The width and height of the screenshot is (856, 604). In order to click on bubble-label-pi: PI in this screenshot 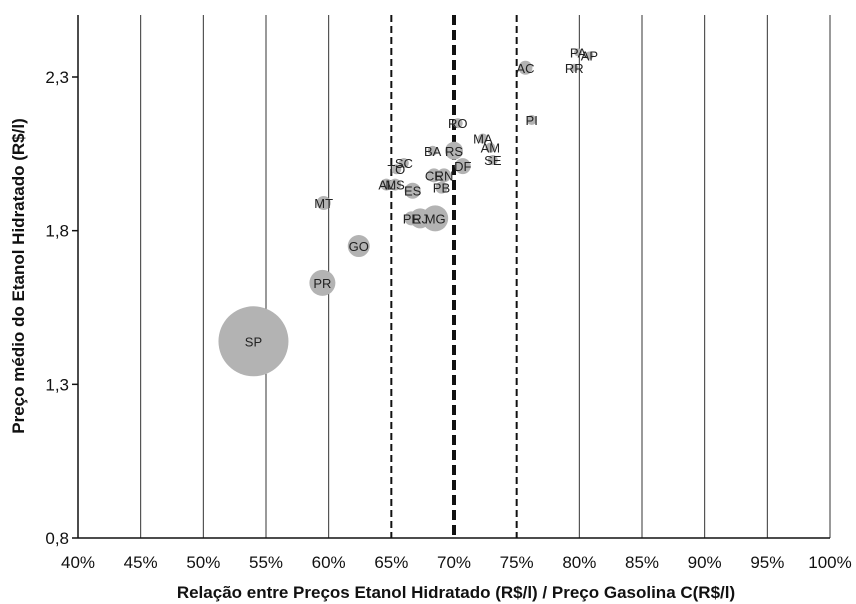, I will do `click(532, 120)`.